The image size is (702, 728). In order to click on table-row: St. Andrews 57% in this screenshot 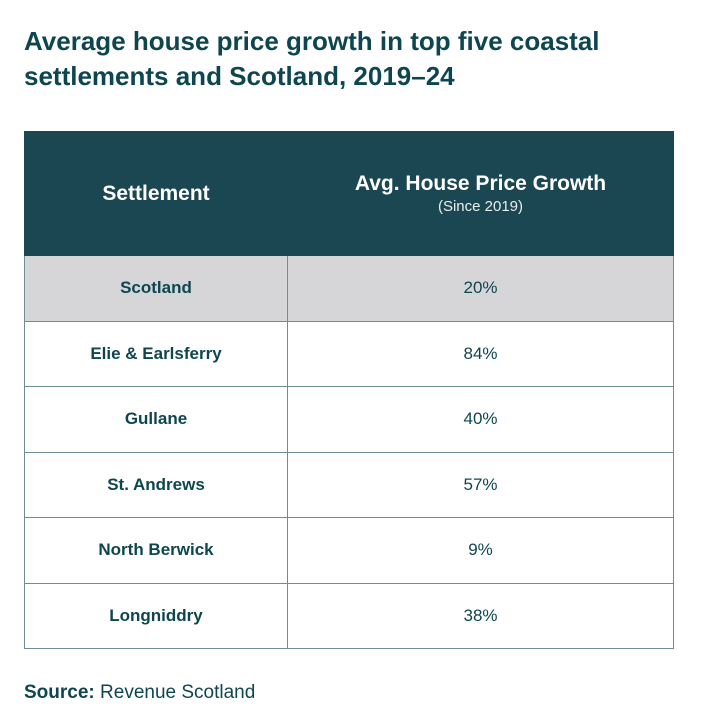, I will do `click(349, 484)`.